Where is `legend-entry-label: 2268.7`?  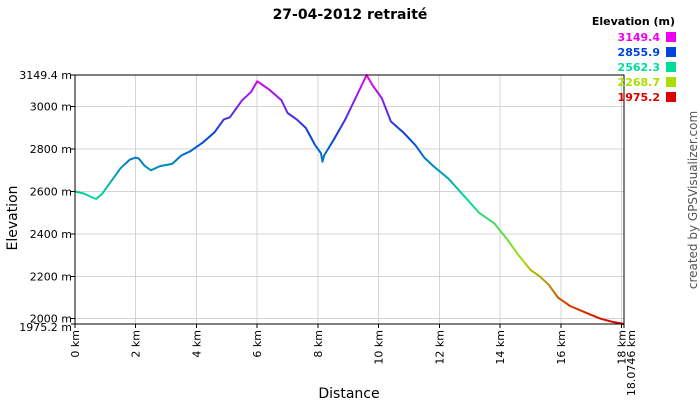 legend-entry-label: 2268.7 is located at coordinates (639, 82).